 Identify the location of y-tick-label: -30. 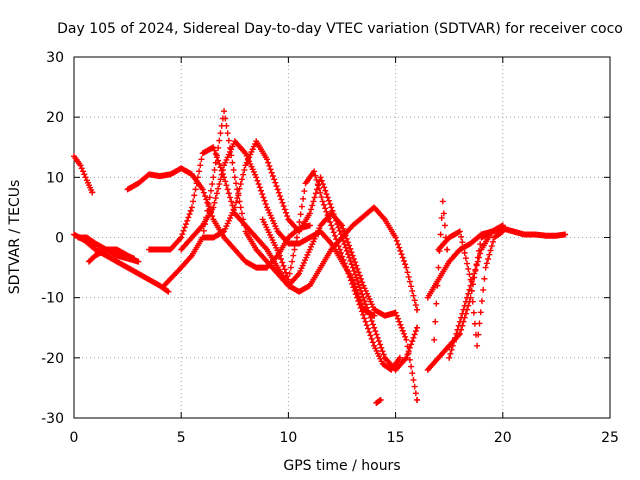
(52, 419).